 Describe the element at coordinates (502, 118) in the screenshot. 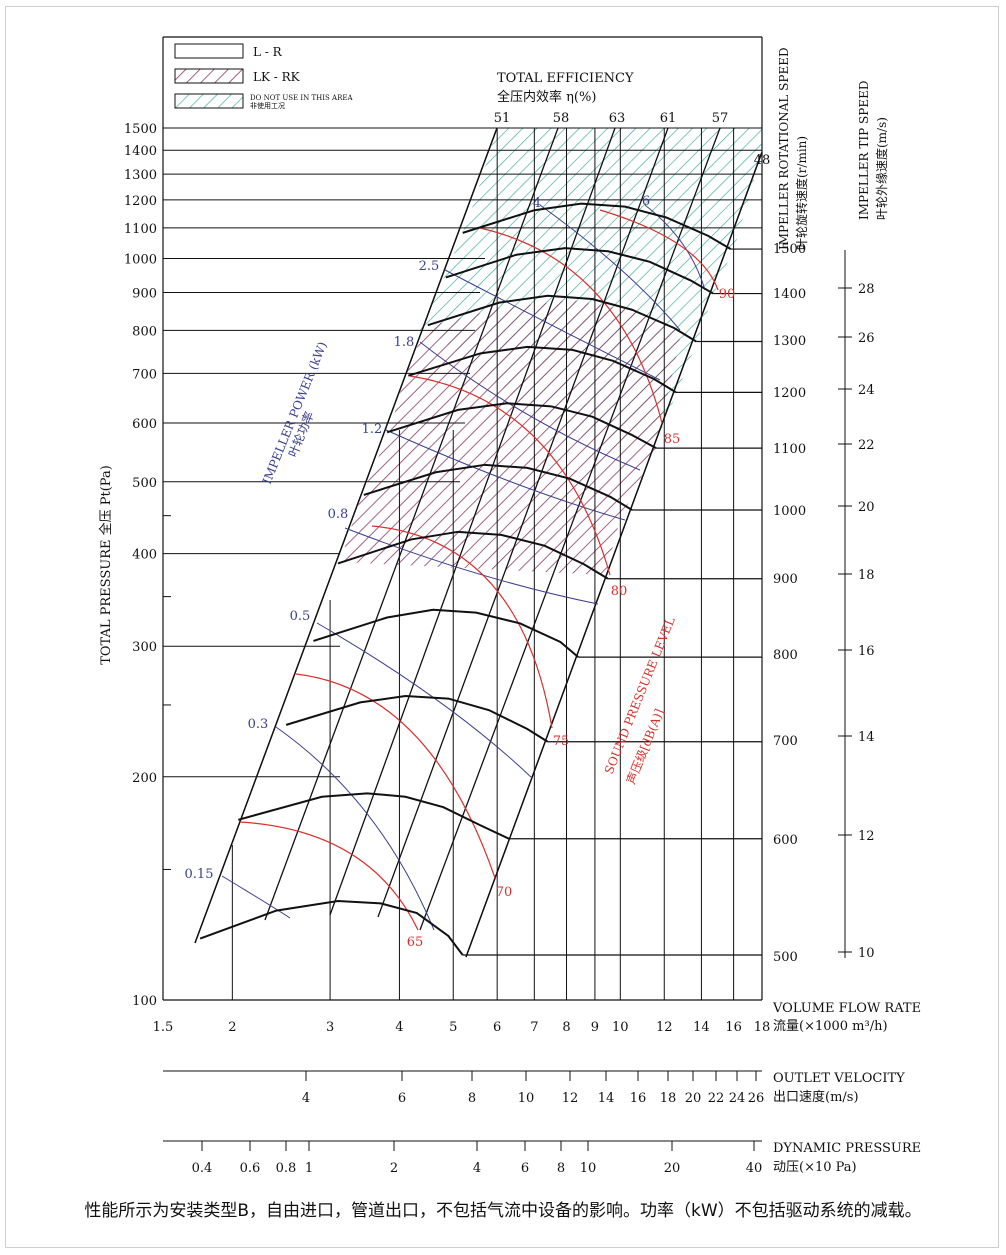

I see `efficiency-tick-label: 51` at that location.